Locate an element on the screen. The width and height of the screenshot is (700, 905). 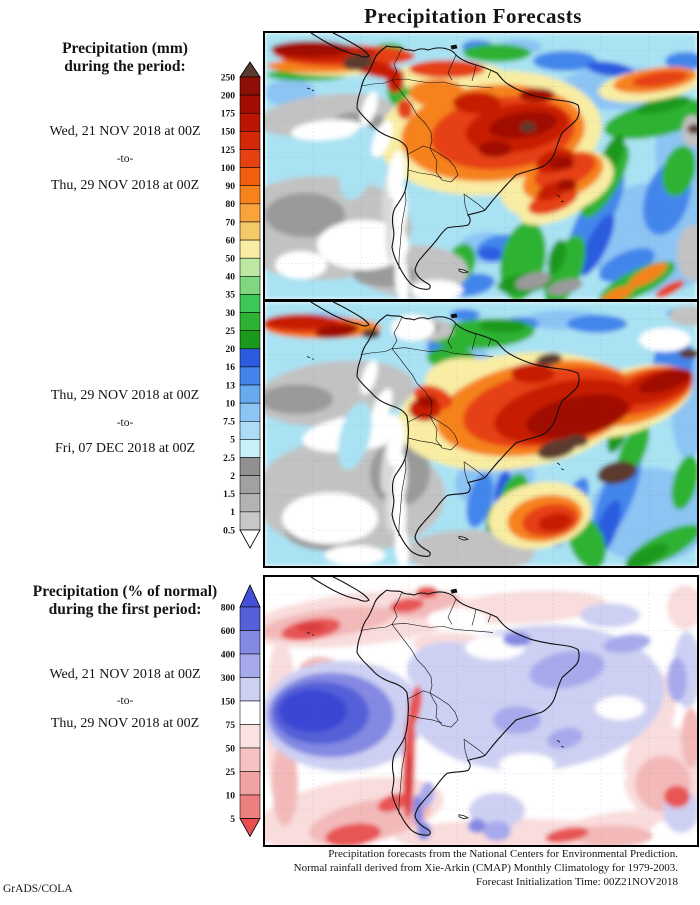
colorbar-label: 35 is located at coordinates (231, 296).